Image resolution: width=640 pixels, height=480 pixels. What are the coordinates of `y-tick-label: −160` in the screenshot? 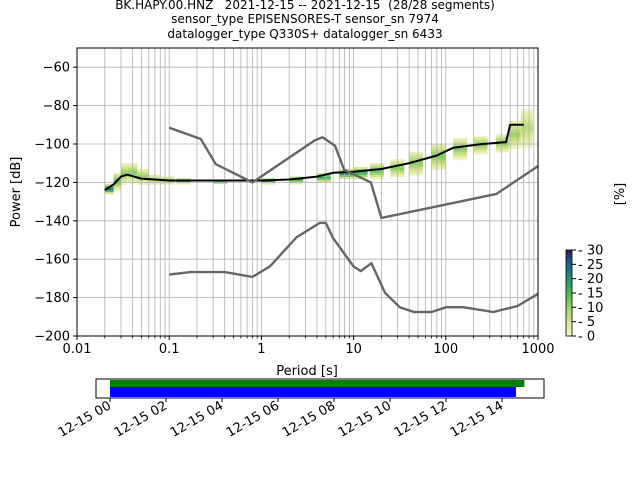 It's located at (52, 260).